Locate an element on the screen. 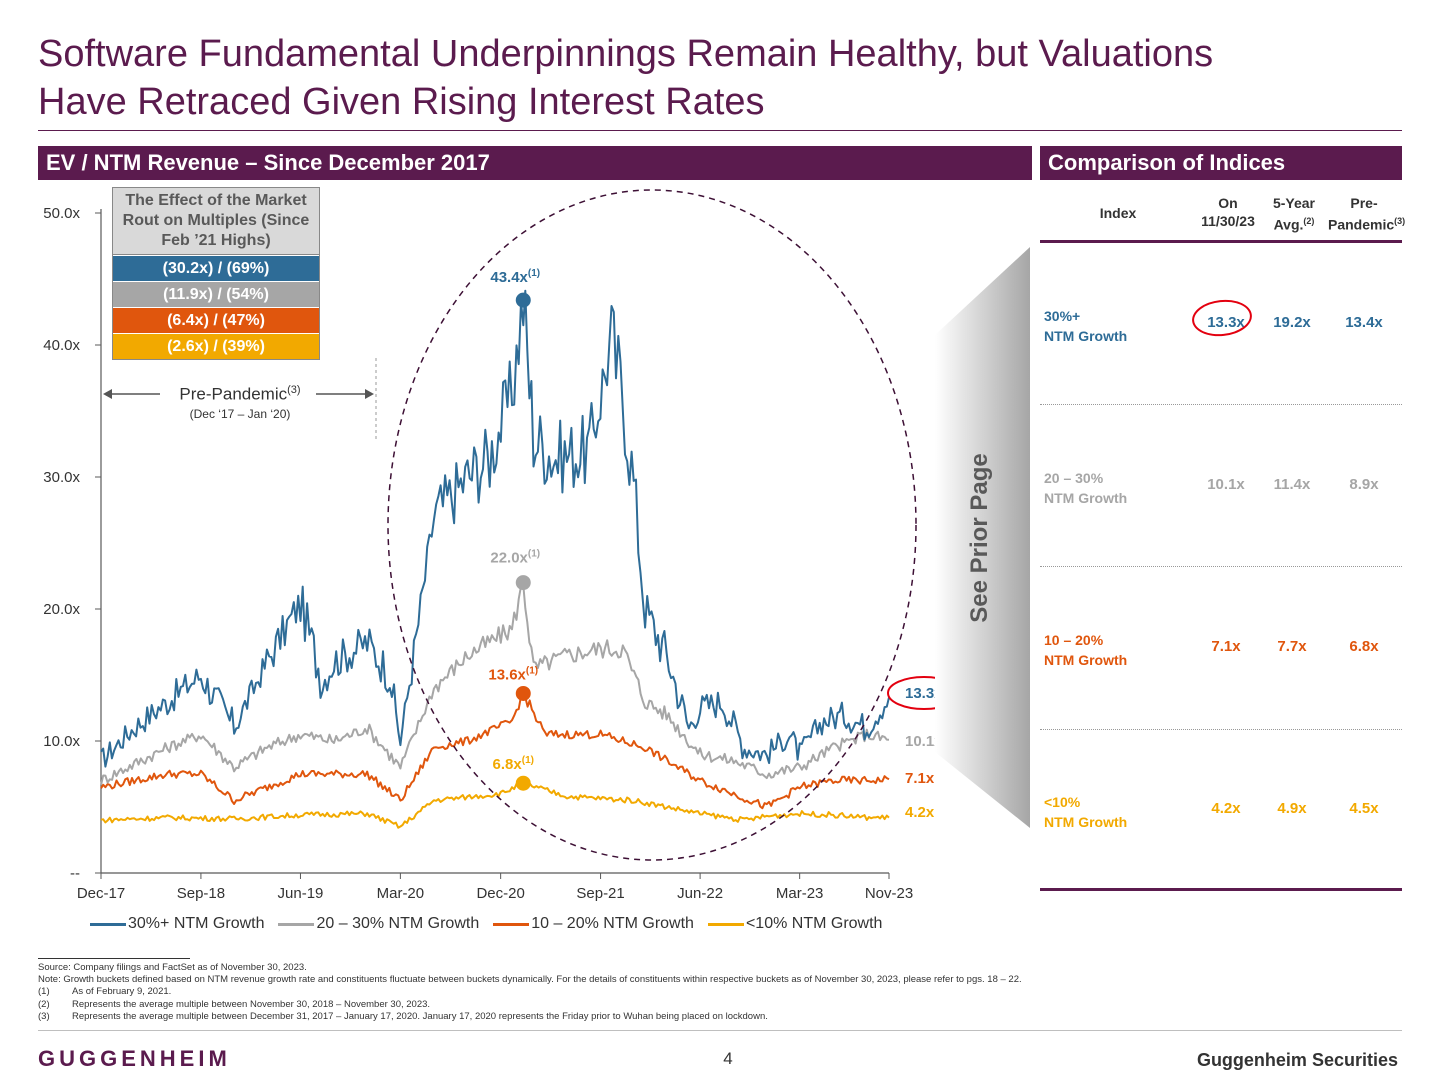 The height and width of the screenshot is (1078, 1456). footnote-item: (1) As of February 9, 2021. is located at coordinates (728, 992).